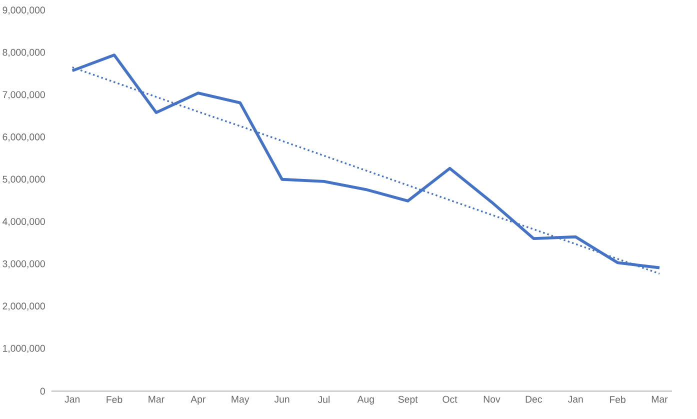  What do you see at coordinates (23, 180) in the screenshot?
I see `y-tick-label: 5,000,000` at bounding box center [23, 180].